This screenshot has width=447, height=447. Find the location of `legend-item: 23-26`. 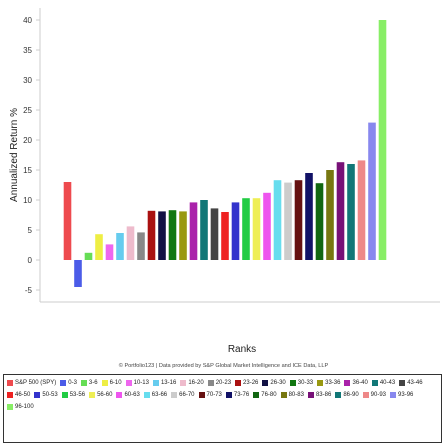

legend-item: 23-26 is located at coordinates (246, 383).